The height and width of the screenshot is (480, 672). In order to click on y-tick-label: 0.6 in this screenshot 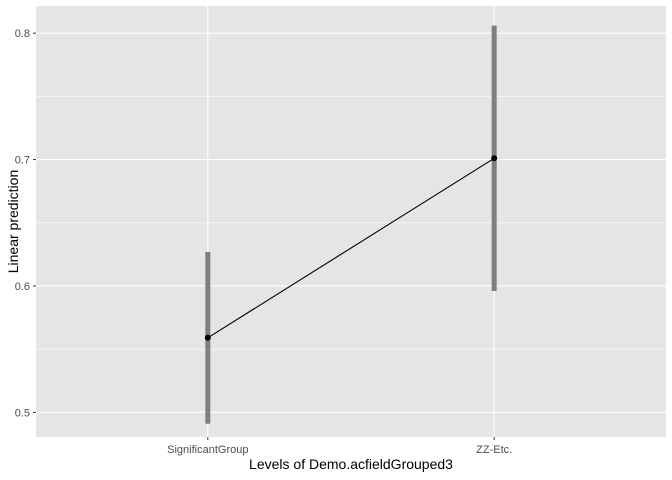, I will do `click(22, 287)`.